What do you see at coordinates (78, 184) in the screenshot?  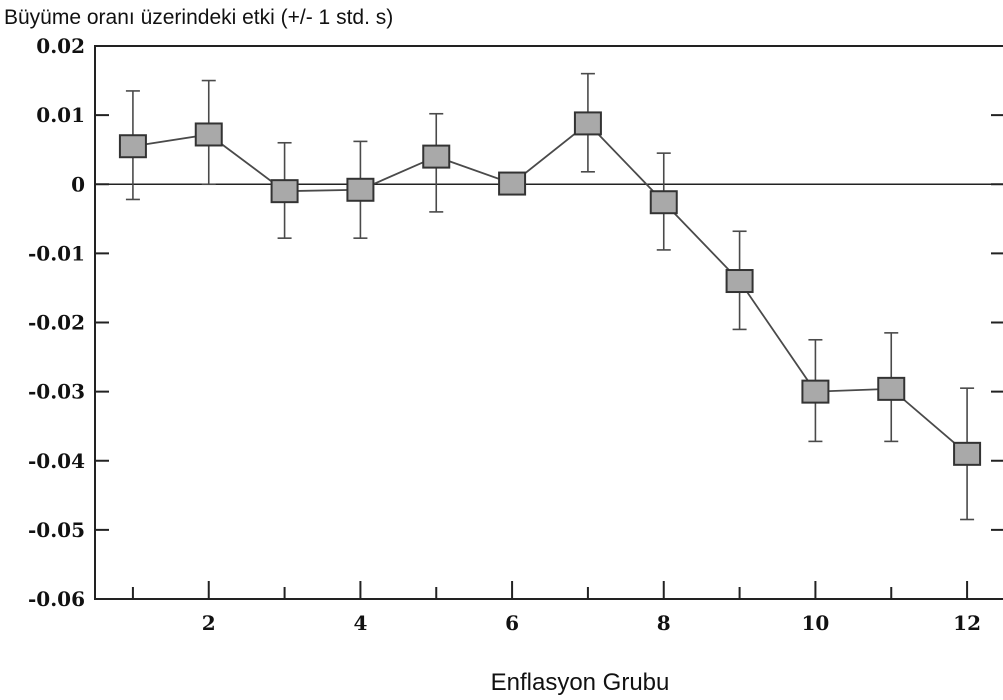 I see `y-tick-label: 0` at bounding box center [78, 184].